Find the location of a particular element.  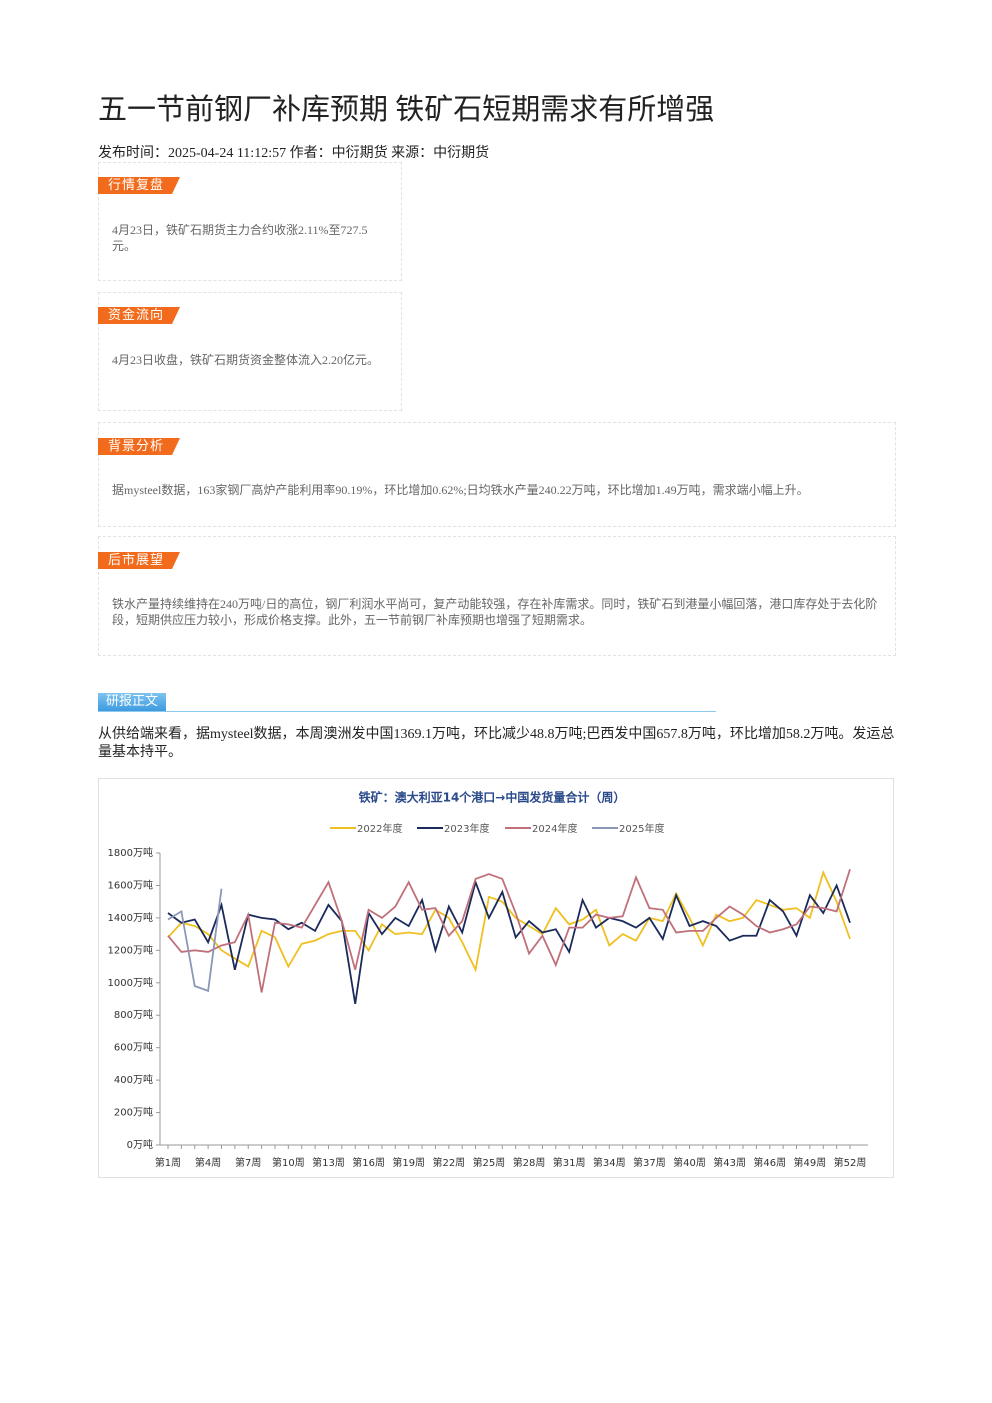

y-tick-label: 1600万吨 is located at coordinates (130, 884).